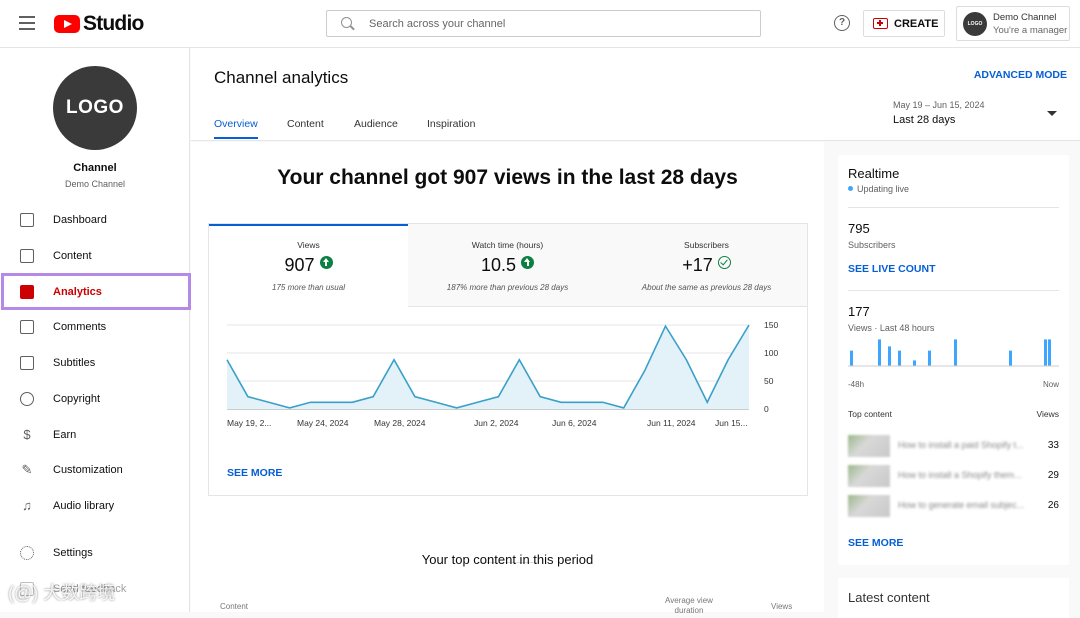 The image size is (1080, 618). I want to click on video-views: 33, so click(1053, 445).